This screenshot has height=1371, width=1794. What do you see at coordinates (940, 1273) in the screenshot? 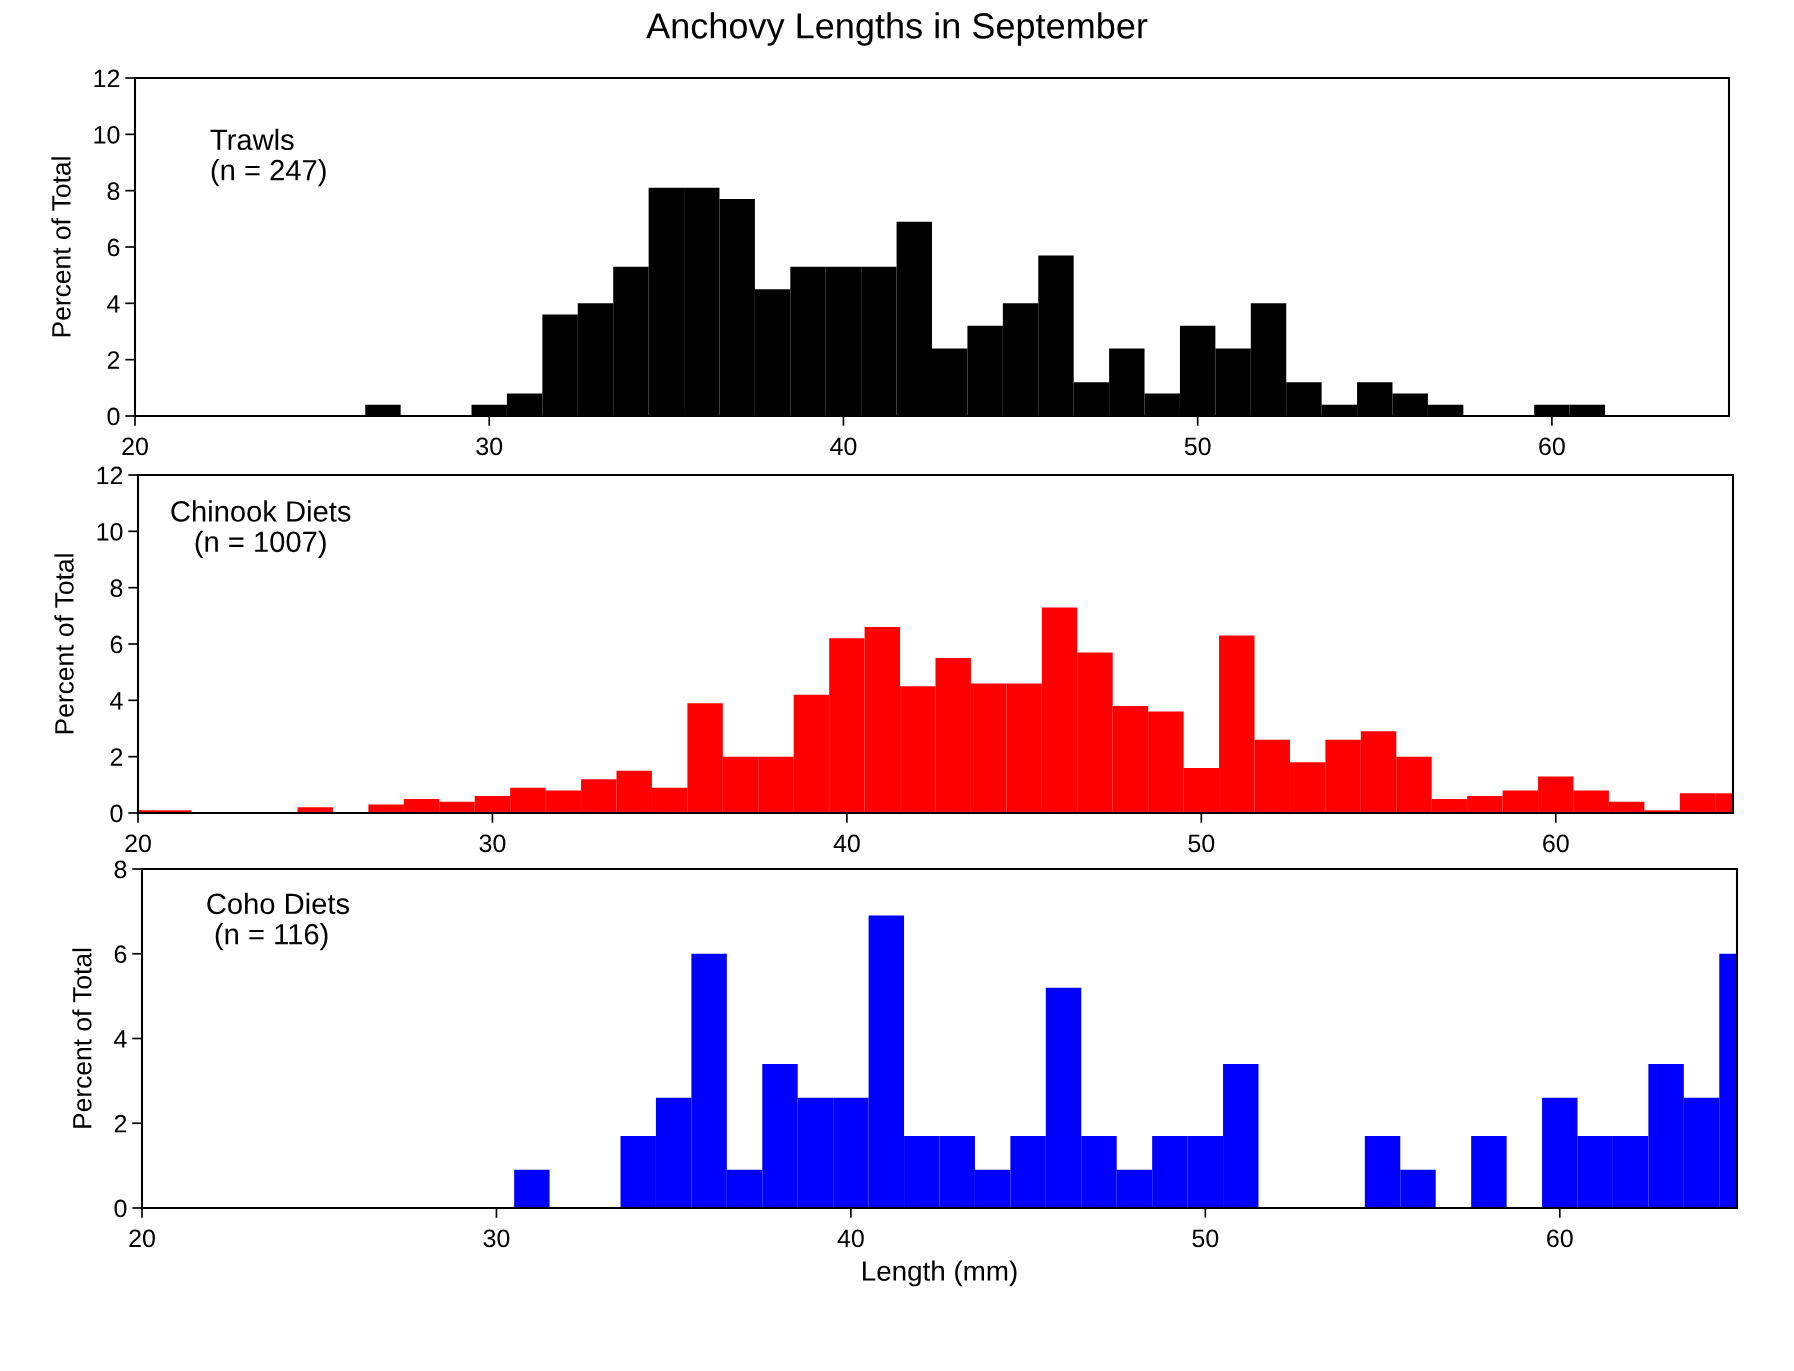
I see `x-axis-title: Length (mm)` at bounding box center [940, 1273].